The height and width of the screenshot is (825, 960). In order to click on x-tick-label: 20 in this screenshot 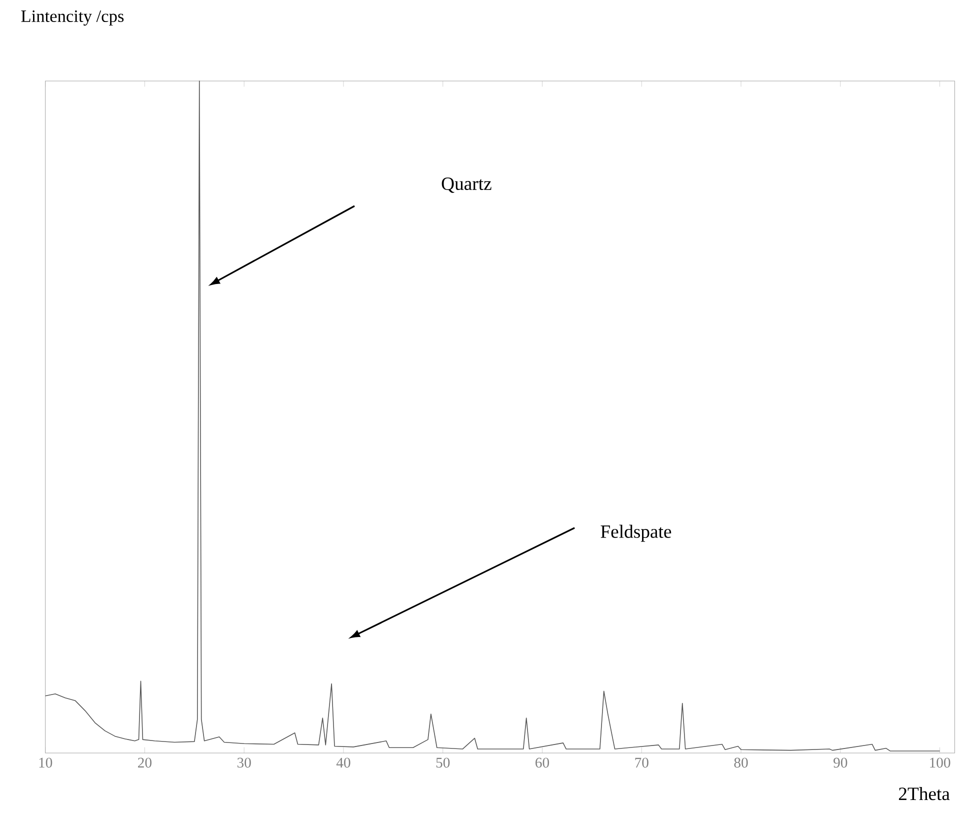, I will do `click(145, 763)`.